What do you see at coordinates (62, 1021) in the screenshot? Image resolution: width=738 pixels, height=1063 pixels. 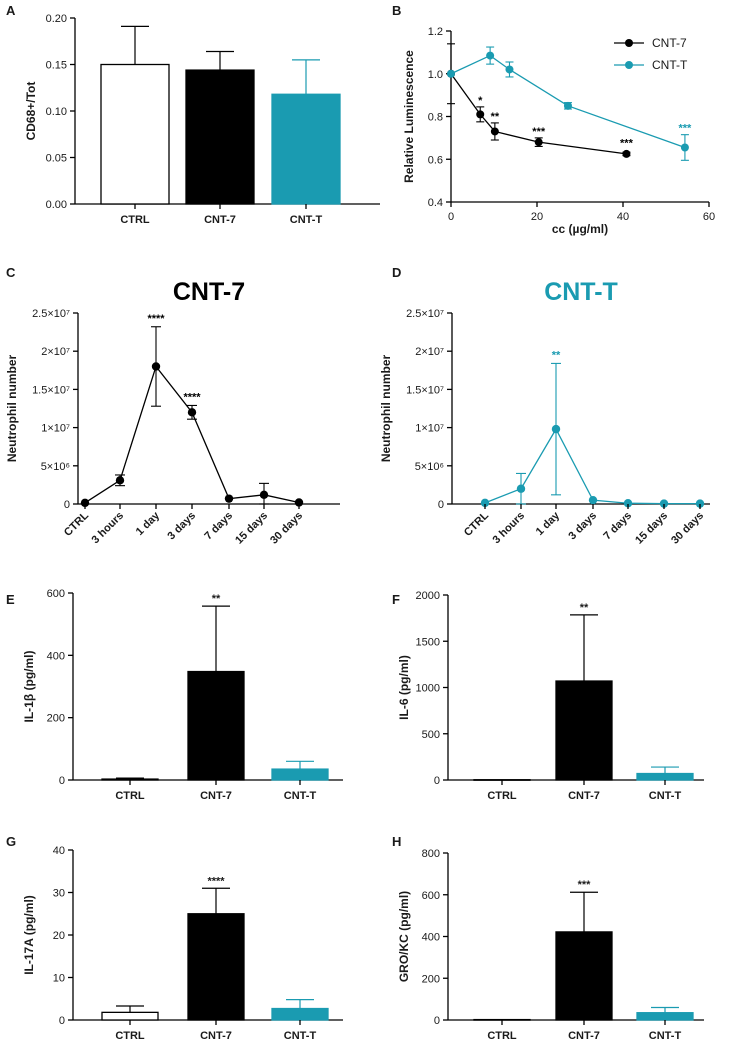 I see `y-tick-label-g: 0` at bounding box center [62, 1021].